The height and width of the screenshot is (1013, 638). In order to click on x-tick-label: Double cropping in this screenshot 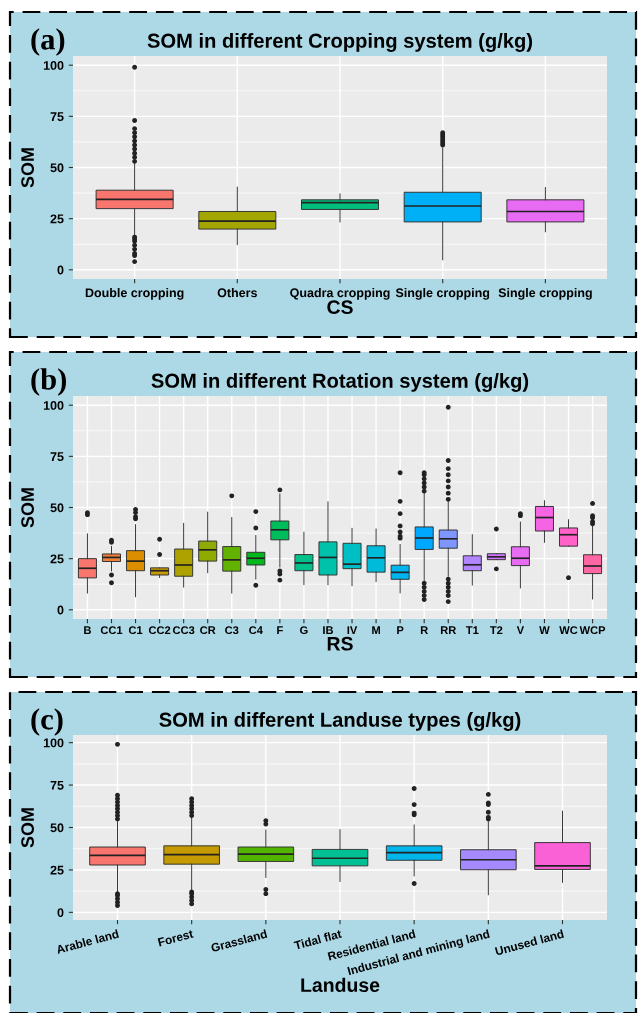, I will do `click(134, 294)`.